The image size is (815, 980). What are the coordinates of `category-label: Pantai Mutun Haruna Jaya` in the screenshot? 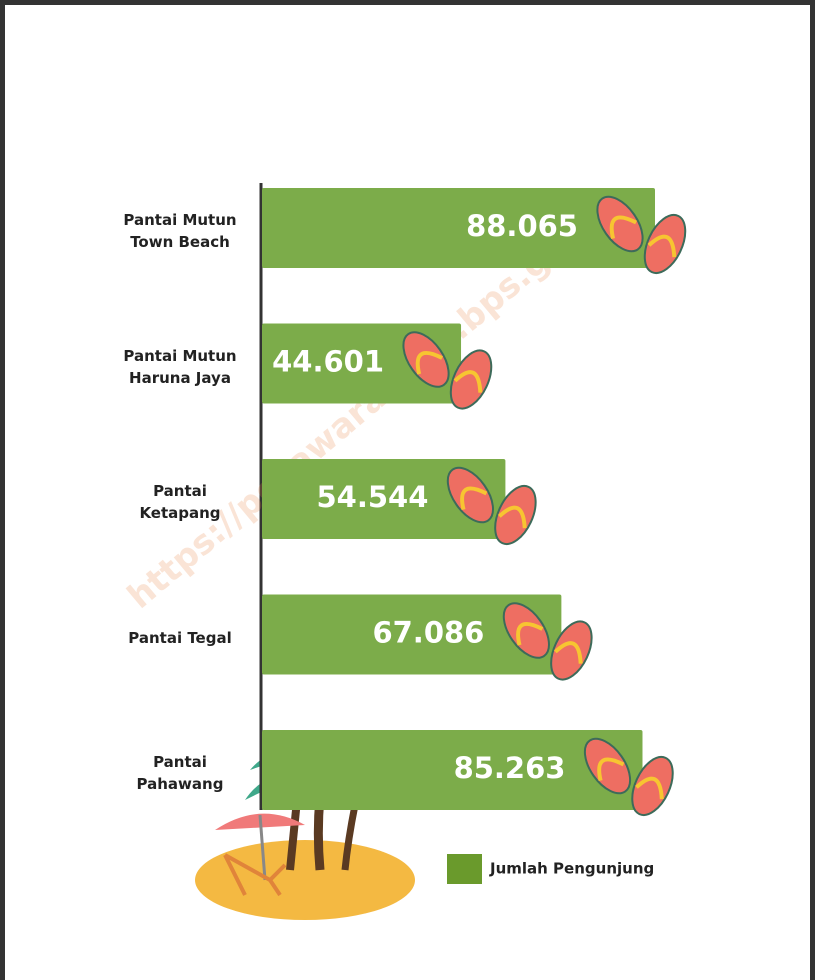 It's located at (180, 366).